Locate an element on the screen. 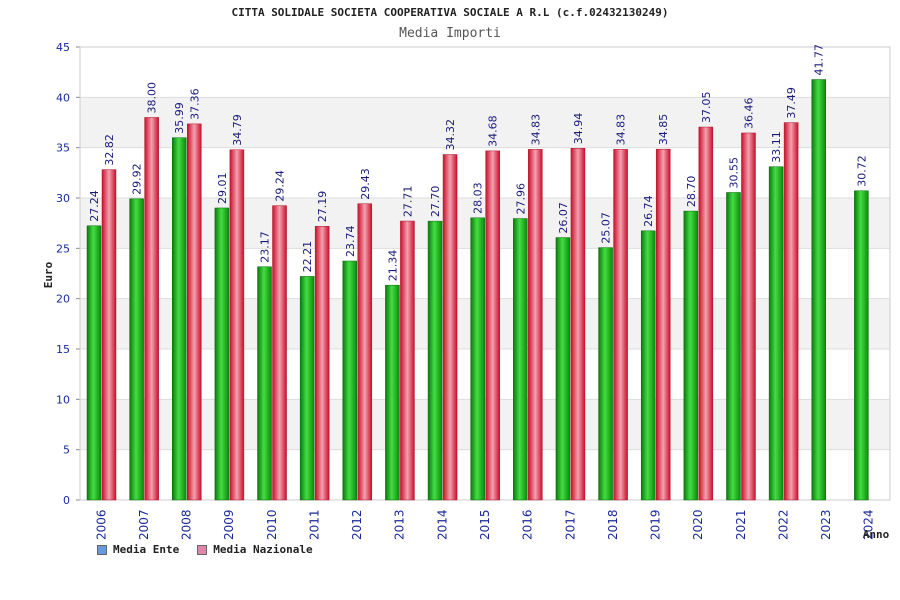 The height and width of the screenshot is (600, 900). data-label: 37.36 is located at coordinates (194, 104).